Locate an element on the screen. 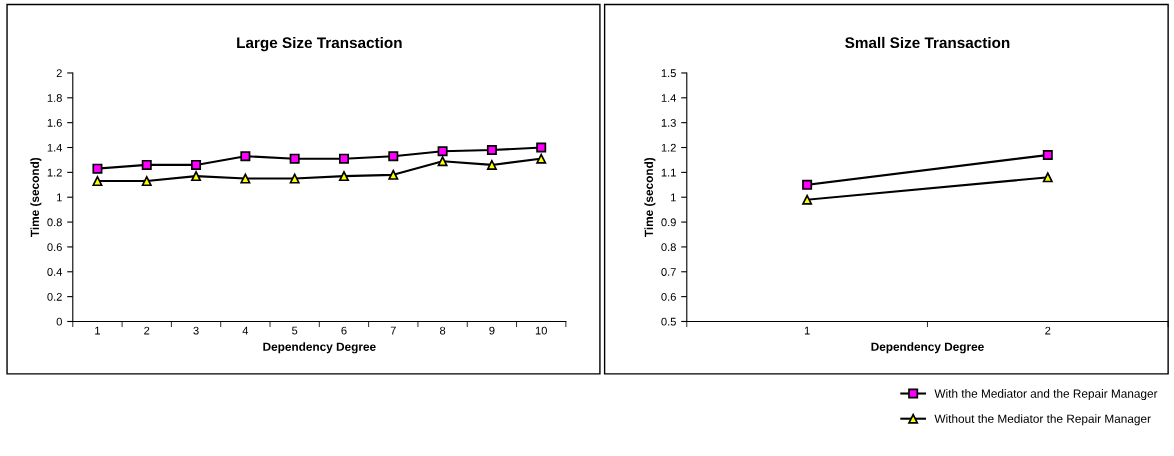 This screenshot has width=1174, height=456. y-tick-label: 0.7 is located at coordinates (668, 272).